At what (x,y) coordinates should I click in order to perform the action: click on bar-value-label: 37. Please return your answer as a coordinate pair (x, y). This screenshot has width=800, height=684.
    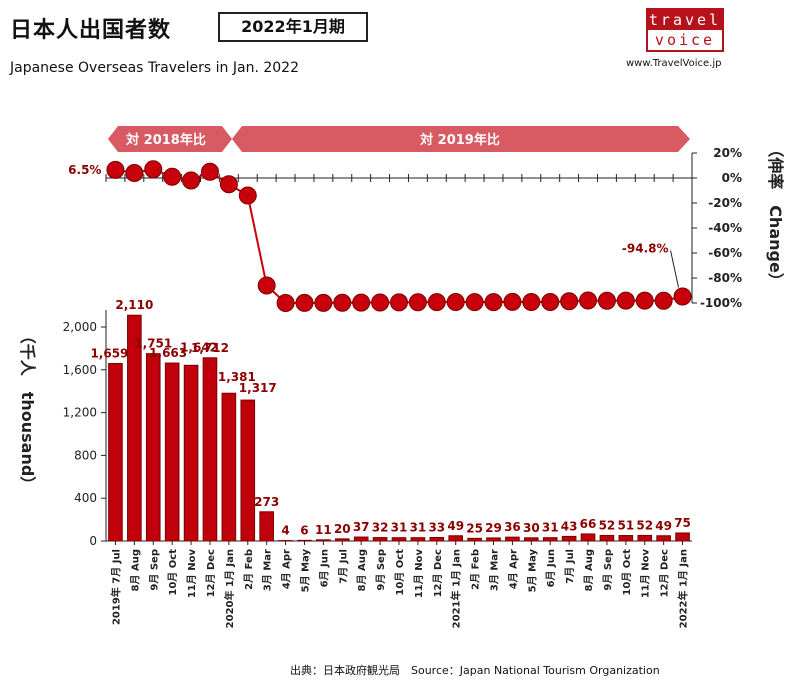
    Looking at the image, I should click on (361, 527).